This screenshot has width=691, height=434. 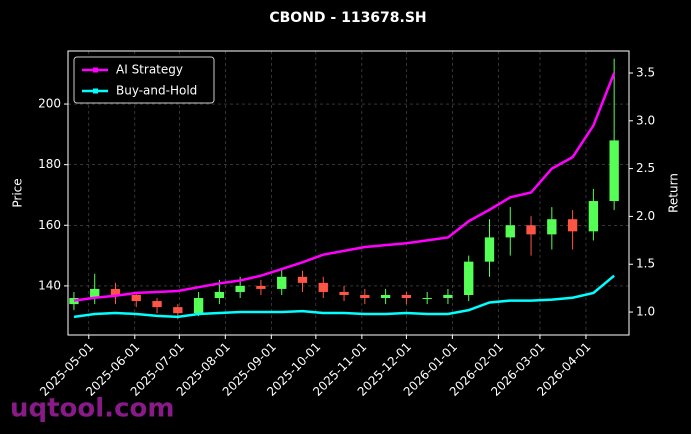 What do you see at coordinates (645, 72) in the screenshot?
I see `y2-tick-label: 3.5` at bounding box center [645, 72].